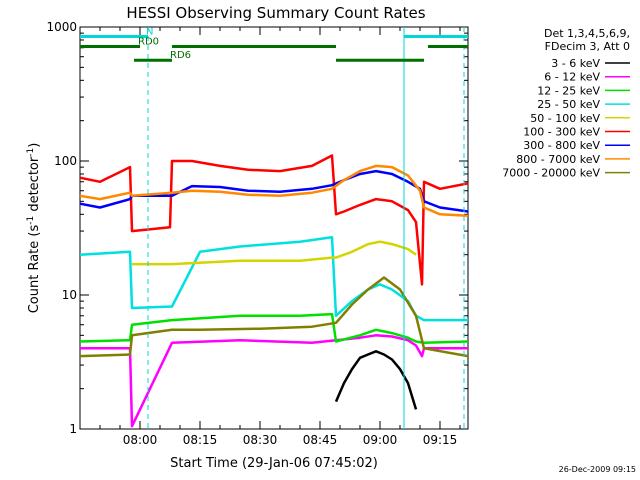 The width and height of the screenshot is (640, 480). I want to click on legend-label: 25 - 50 keV, so click(568, 104).